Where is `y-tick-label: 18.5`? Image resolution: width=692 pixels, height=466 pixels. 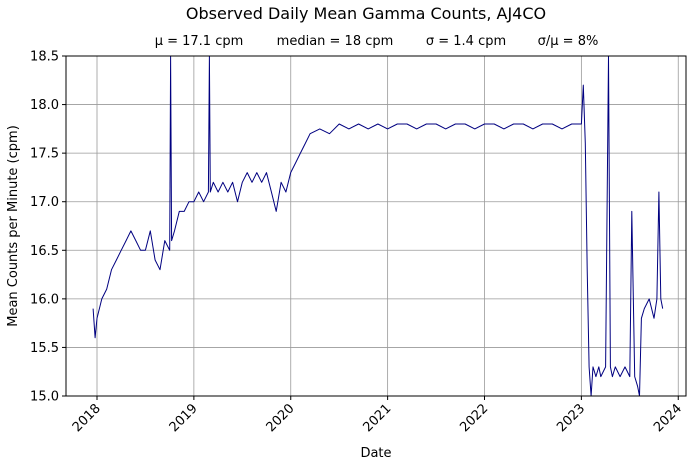 y-tick-label: 18.5 is located at coordinates (44, 57).